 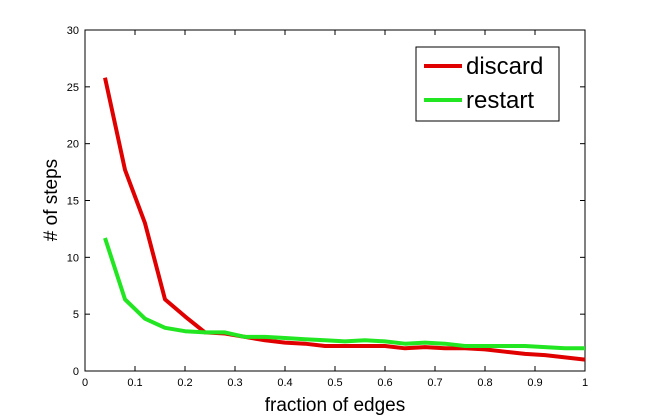 What do you see at coordinates (335, 405) in the screenshot?
I see `x-axis-title: fraction of edges` at bounding box center [335, 405].